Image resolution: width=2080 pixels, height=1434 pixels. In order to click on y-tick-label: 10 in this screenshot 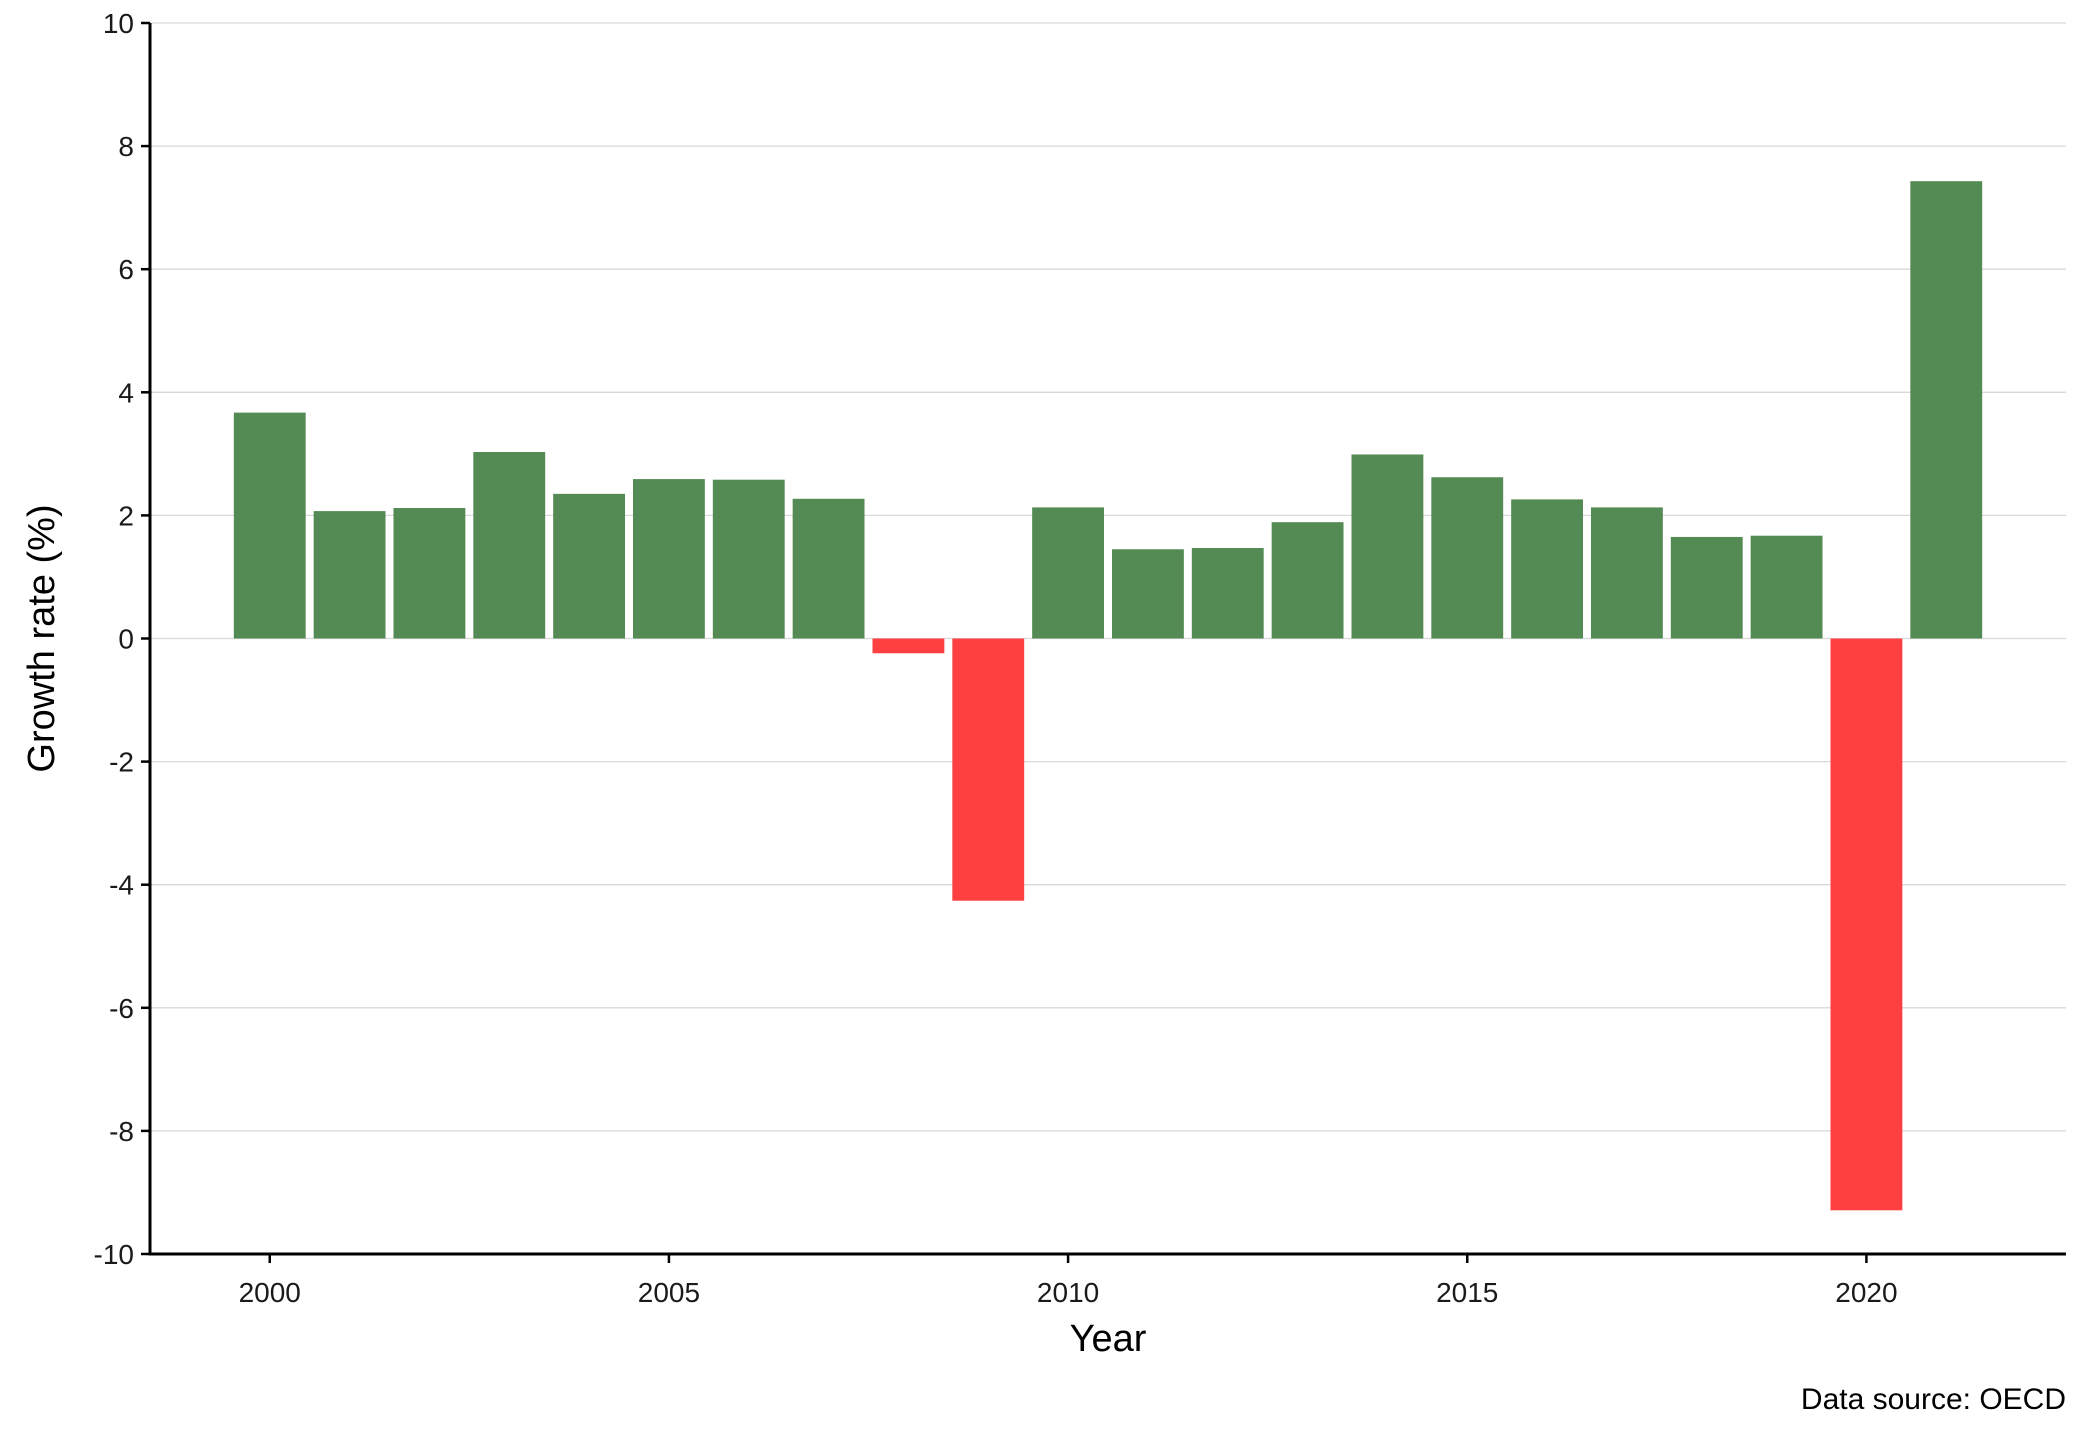, I will do `click(118, 23)`.